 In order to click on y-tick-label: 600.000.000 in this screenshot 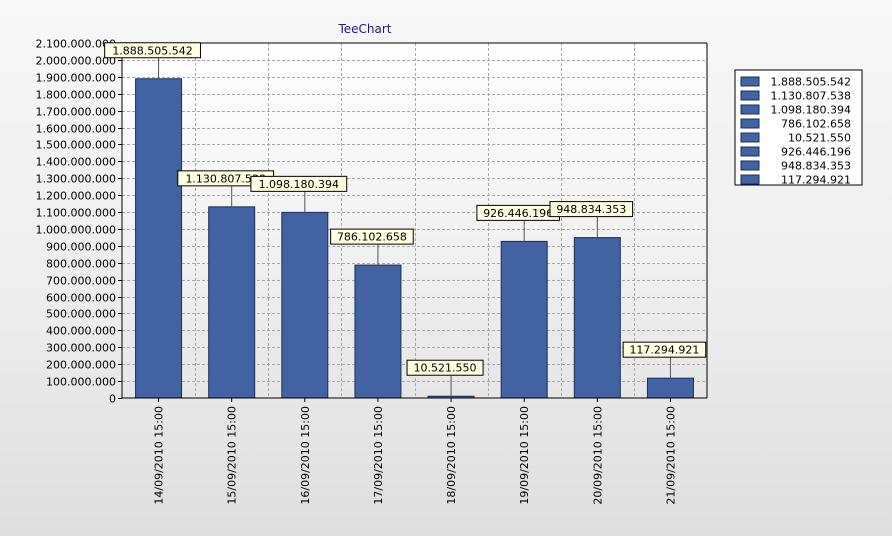, I will do `click(81, 298)`.